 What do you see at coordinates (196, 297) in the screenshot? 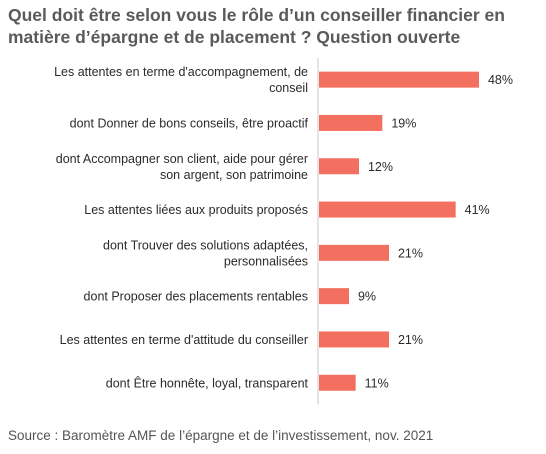
I see `category-label-5: dont Proposer des placements rentables` at bounding box center [196, 297].